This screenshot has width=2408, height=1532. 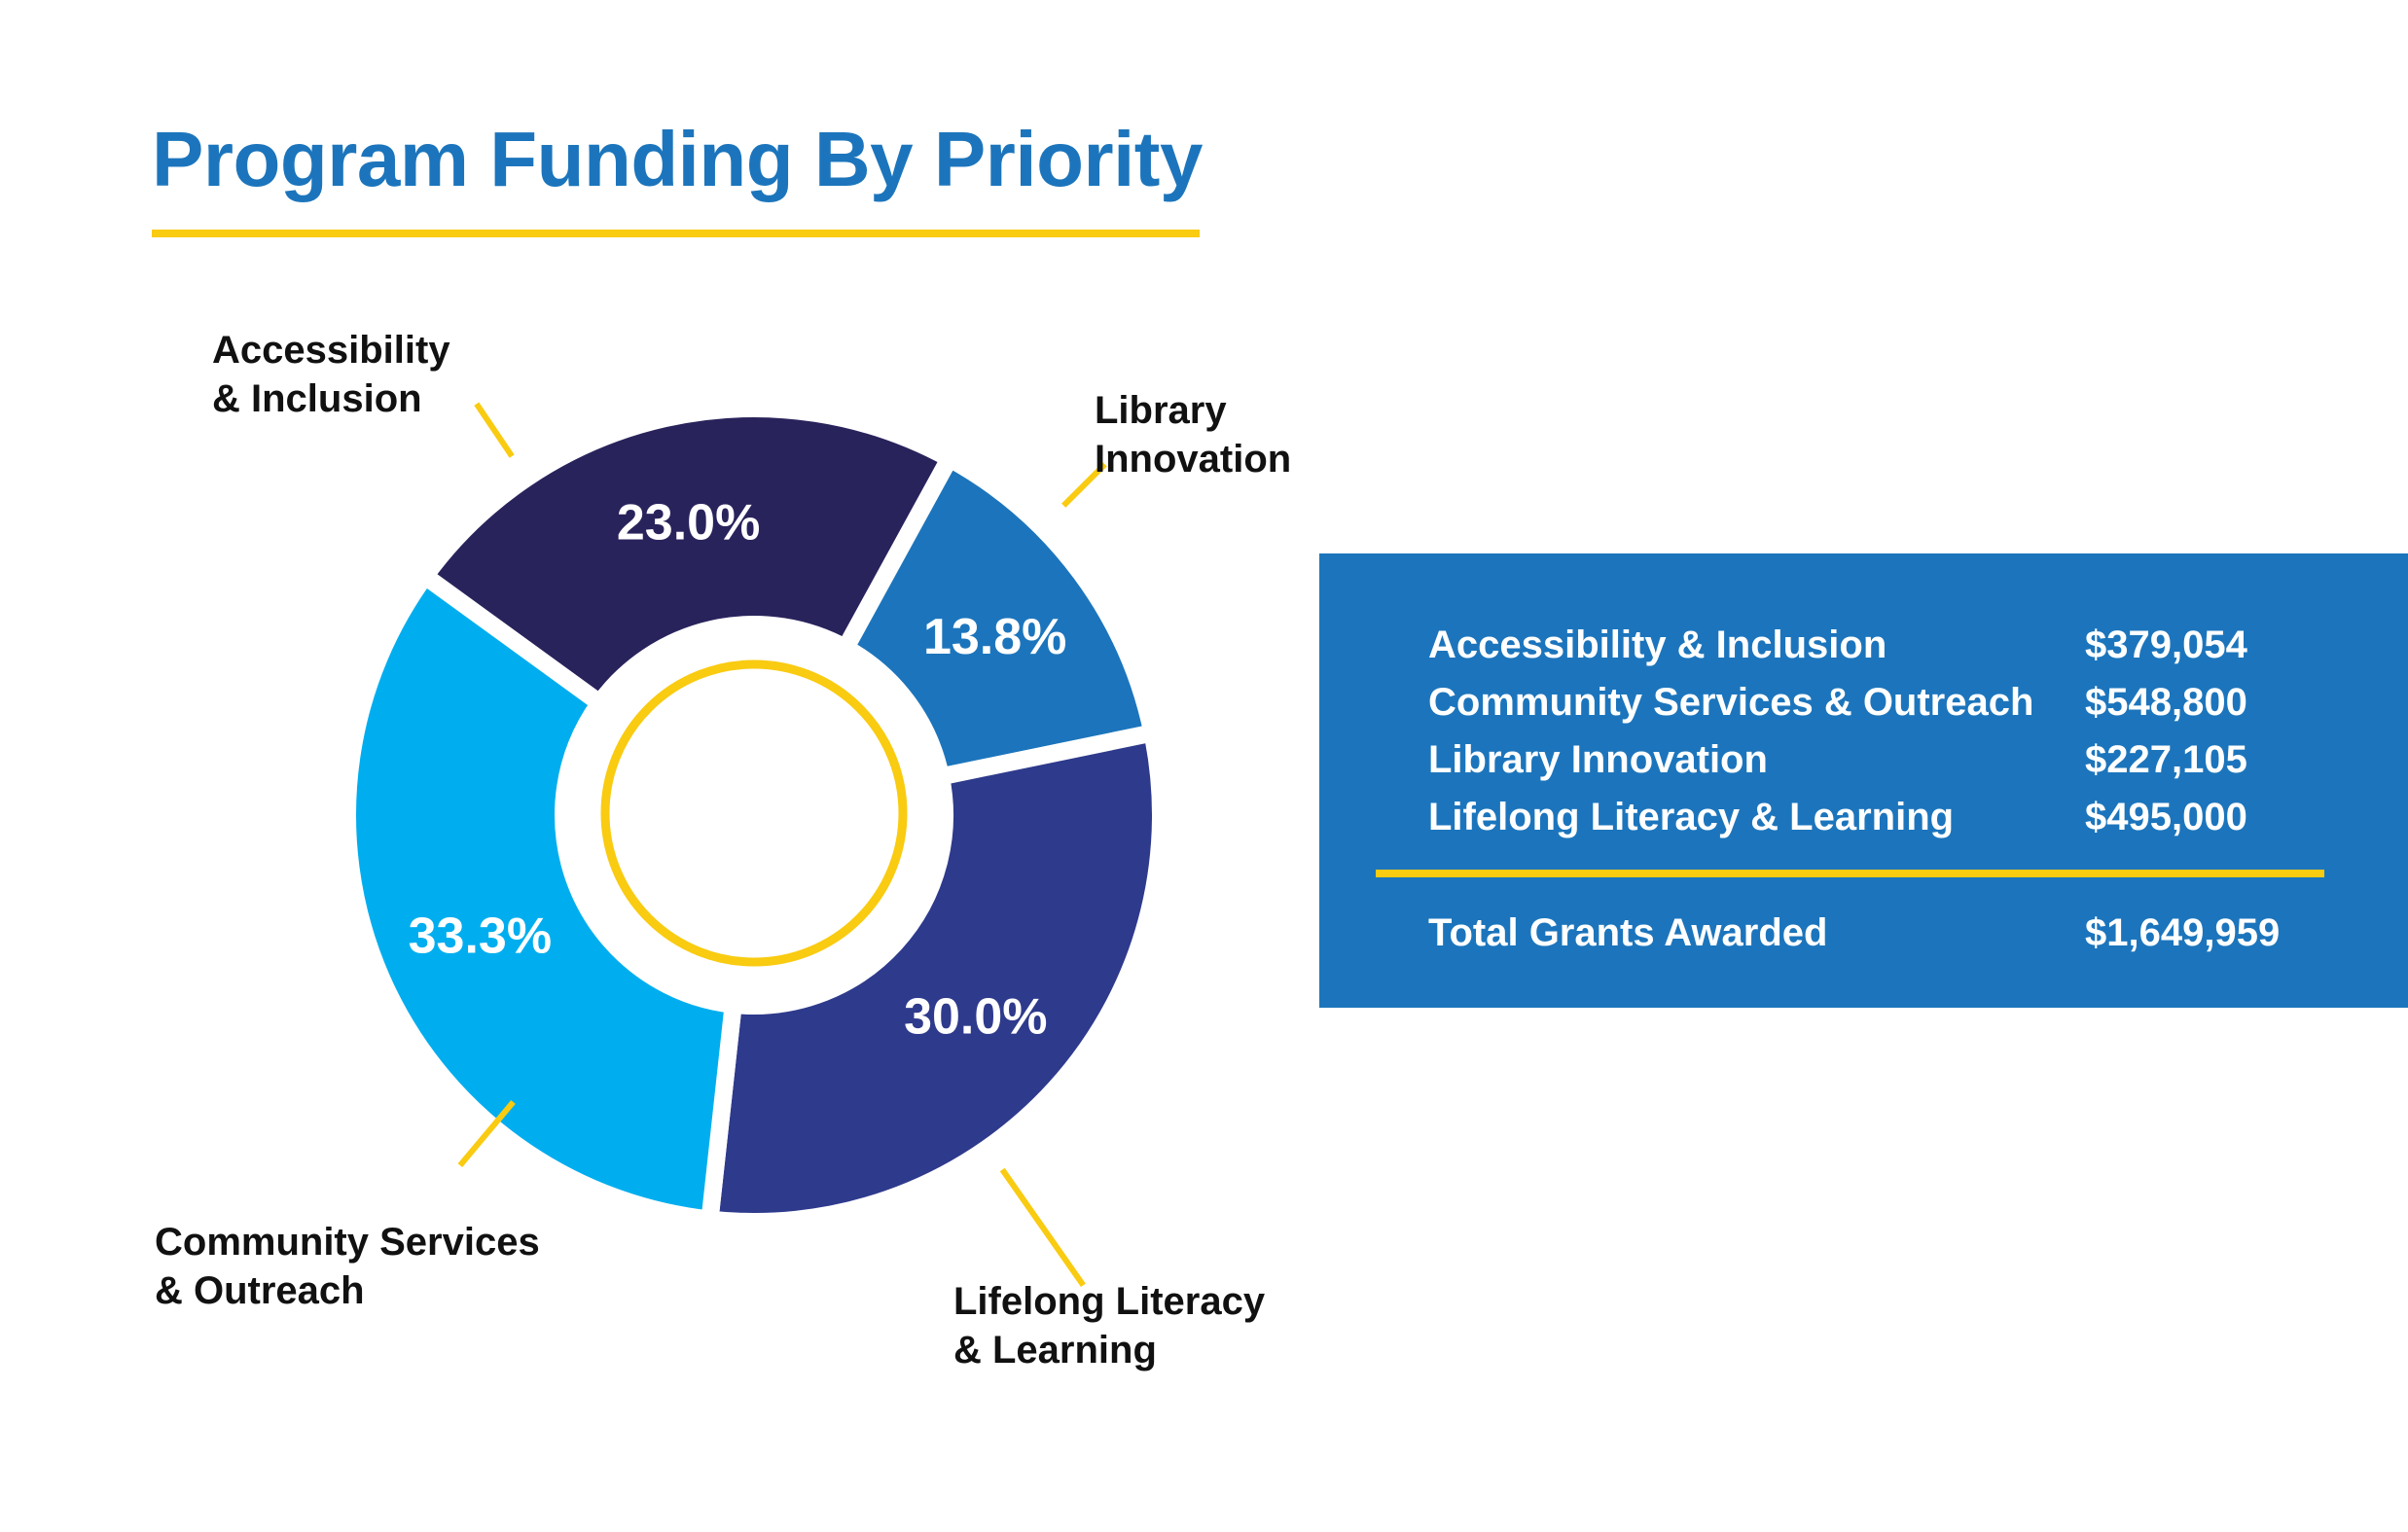 What do you see at coordinates (2166, 644) in the screenshot?
I see `summary-row-amount: $379,054` at bounding box center [2166, 644].